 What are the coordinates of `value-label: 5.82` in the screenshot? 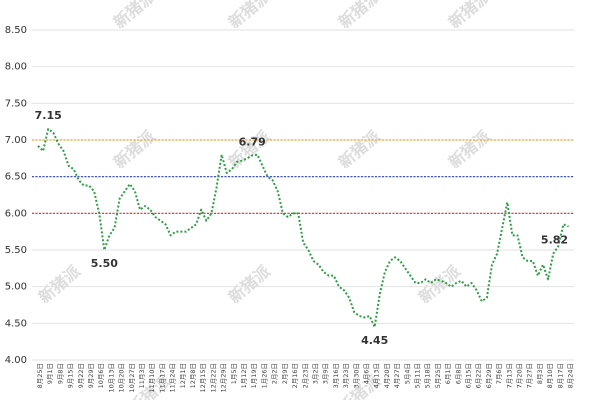 It's located at (554, 240).